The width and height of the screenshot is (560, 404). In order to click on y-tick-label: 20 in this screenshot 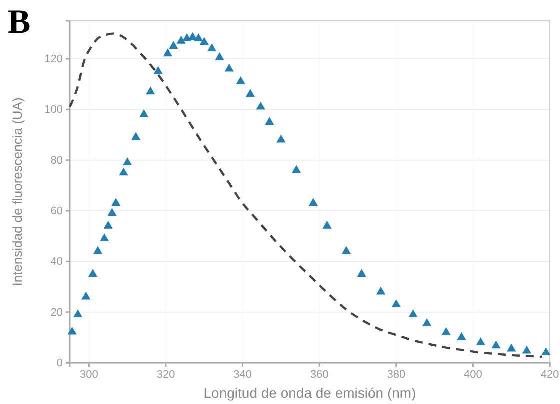, I will do `click(56, 312)`.